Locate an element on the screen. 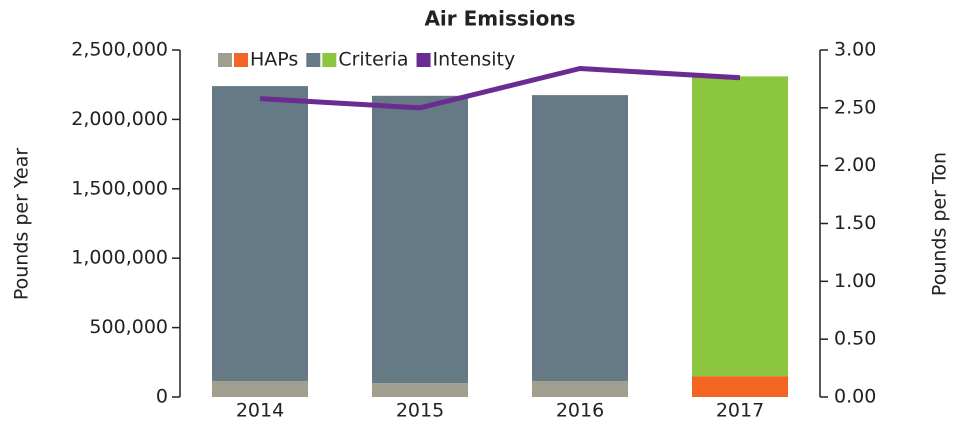 This screenshot has height=424, width=955. x-tick-label: 2017 is located at coordinates (740, 411).